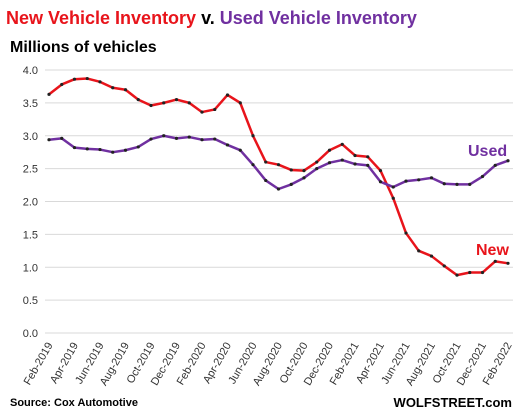  What do you see at coordinates (30, 137) in the screenshot?
I see `y-tick-label: 3.0` at bounding box center [30, 137].